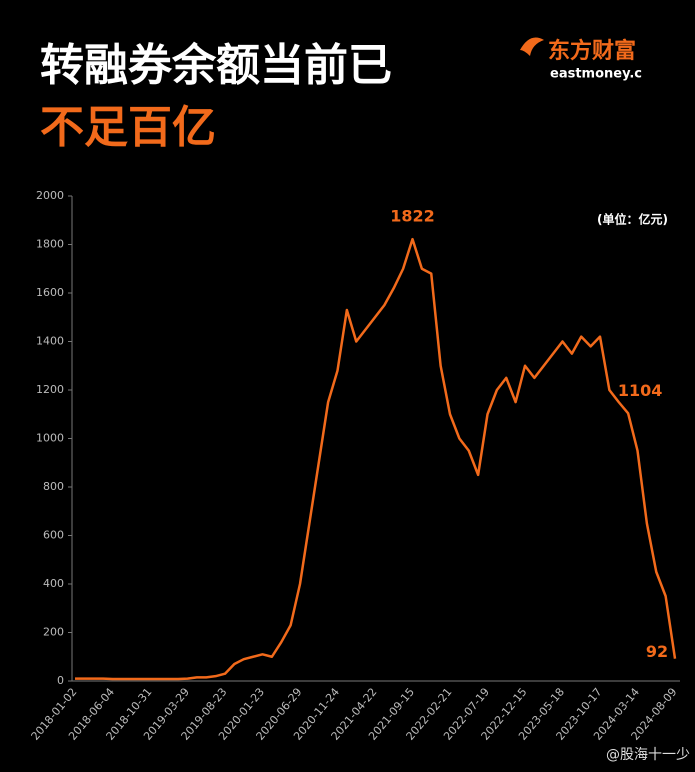 Image resolution: width=695 pixels, height=772 pixels. I want to click on y-tick-label: 600, so click(53, 535).